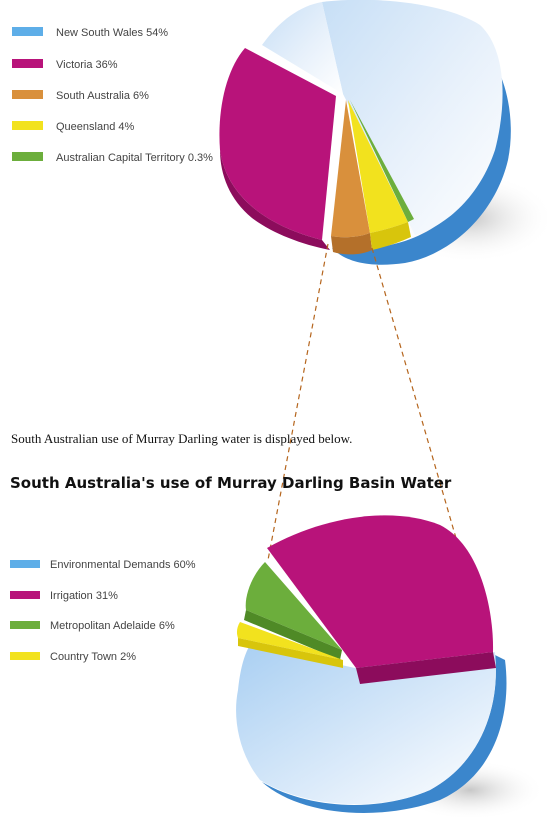 The height and width of the screenshot is (826, 547). What do you see at coordinates (27, 63) in the screenshot?
I see `legend-swatch-victoria` at bounding box center [27, 63].